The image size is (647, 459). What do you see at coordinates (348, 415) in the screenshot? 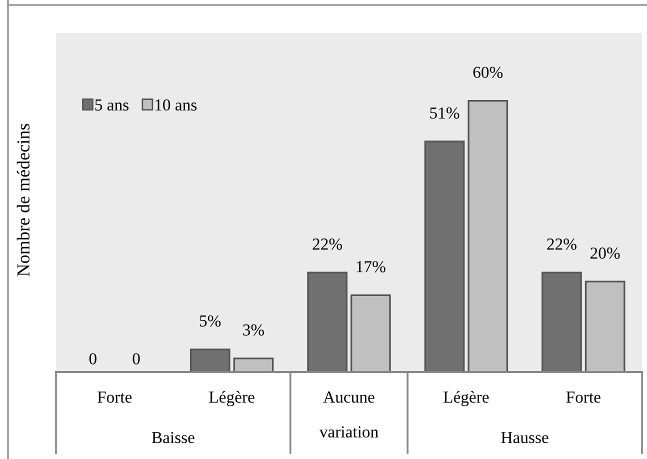
I see `category-label: Aucune variation` at bounding box center [348, 415].